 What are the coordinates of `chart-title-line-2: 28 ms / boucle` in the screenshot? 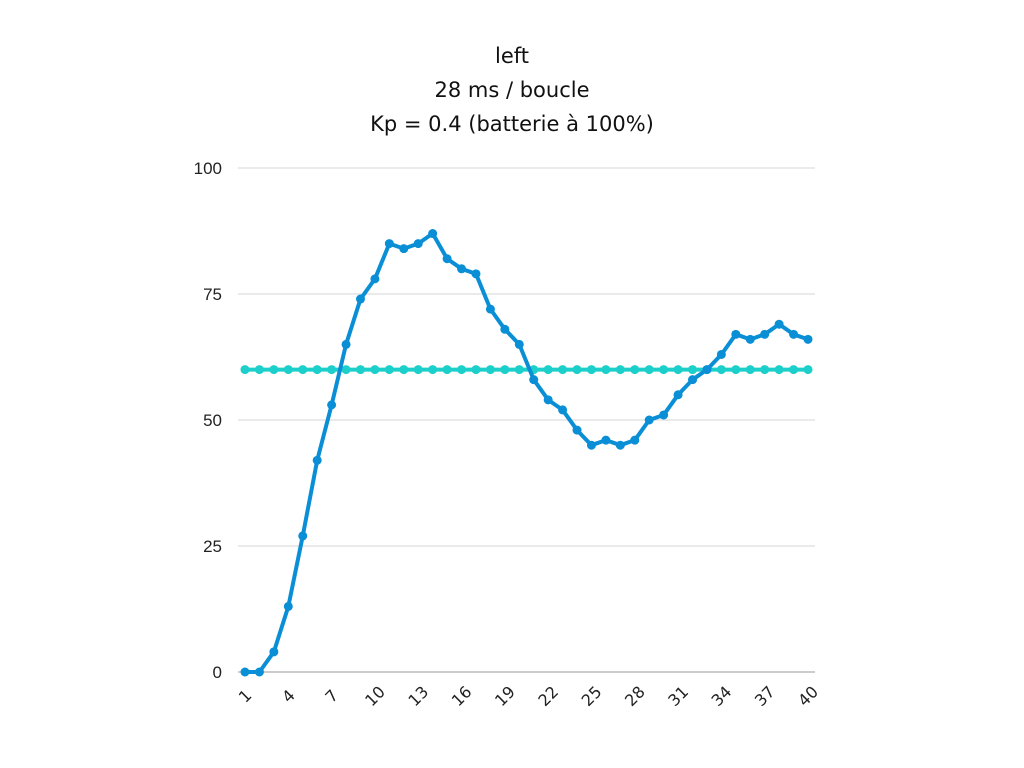 It's located at (512, 90).